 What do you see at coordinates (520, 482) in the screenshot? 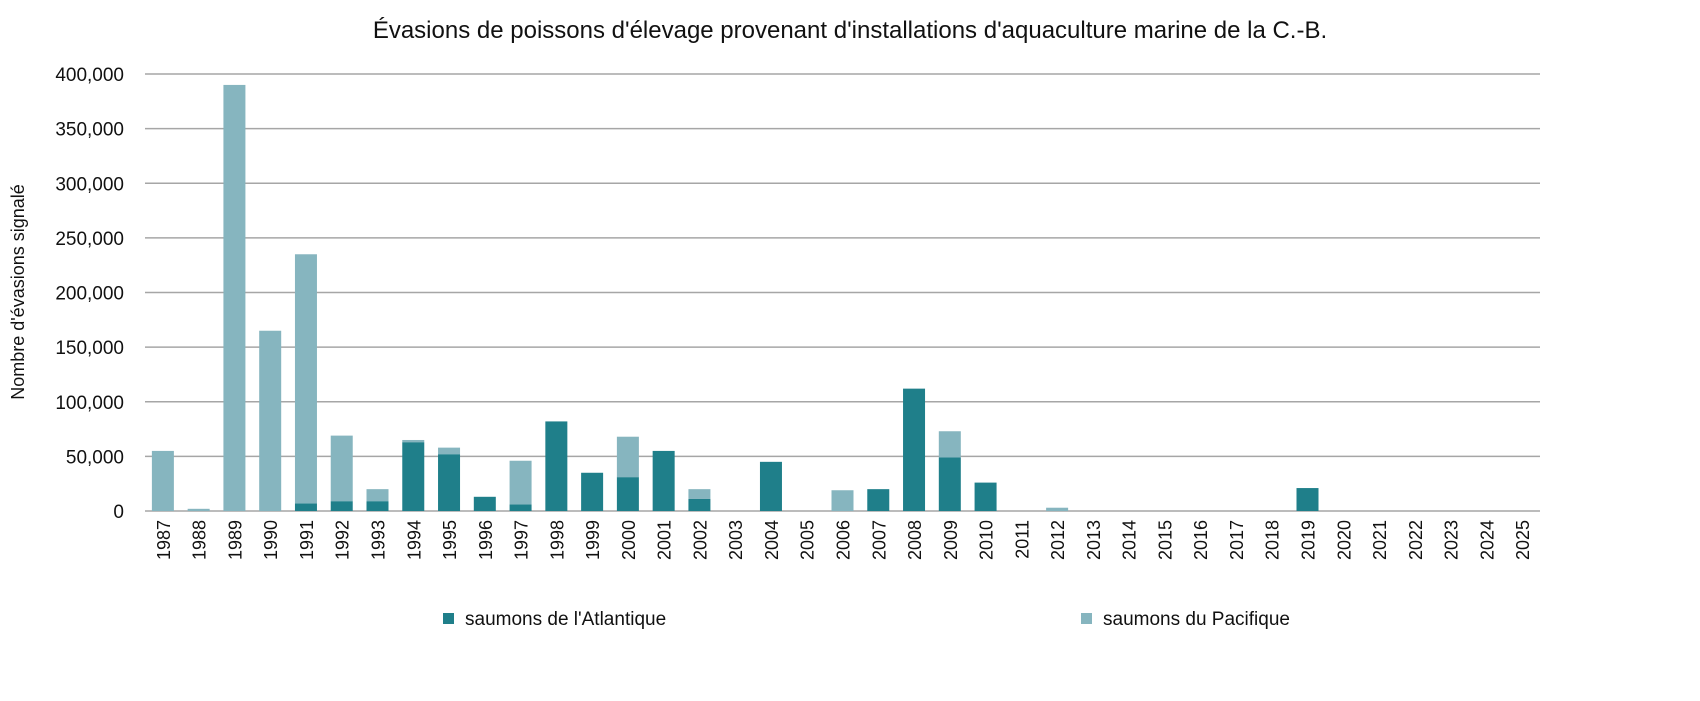
I see `bar-pacific-1997` at bounding box center [520, 482].